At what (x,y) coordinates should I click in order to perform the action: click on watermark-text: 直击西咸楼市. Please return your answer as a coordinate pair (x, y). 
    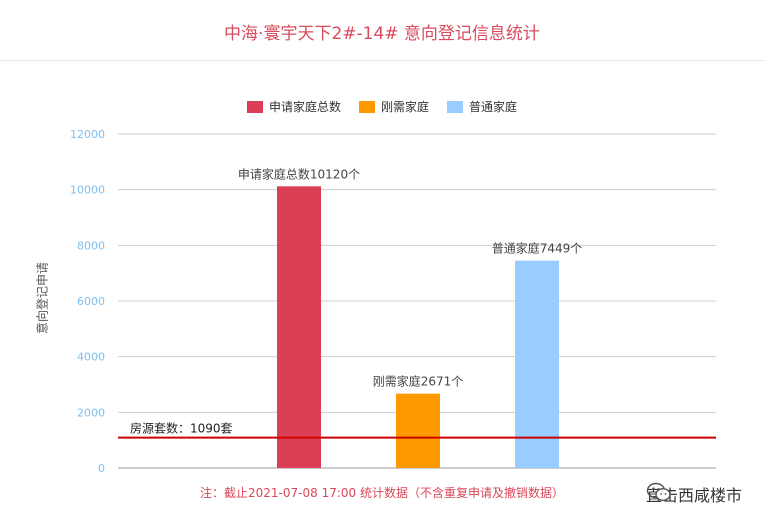
    Looking at the image, I should click on (693, 495).